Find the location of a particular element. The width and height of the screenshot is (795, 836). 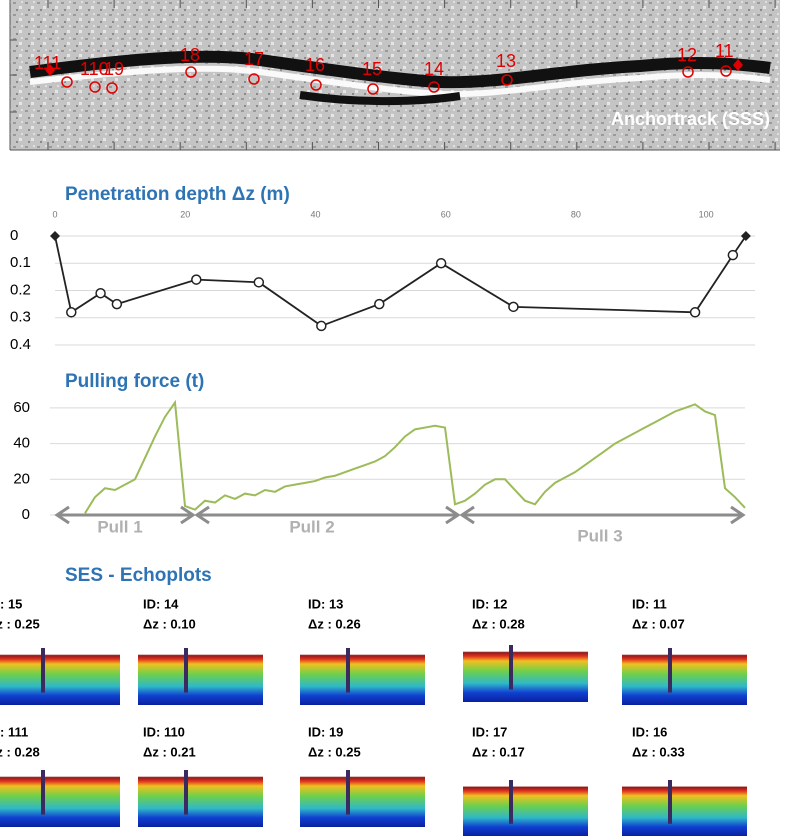

track-label: 14 is located at coordinates (434, 69).